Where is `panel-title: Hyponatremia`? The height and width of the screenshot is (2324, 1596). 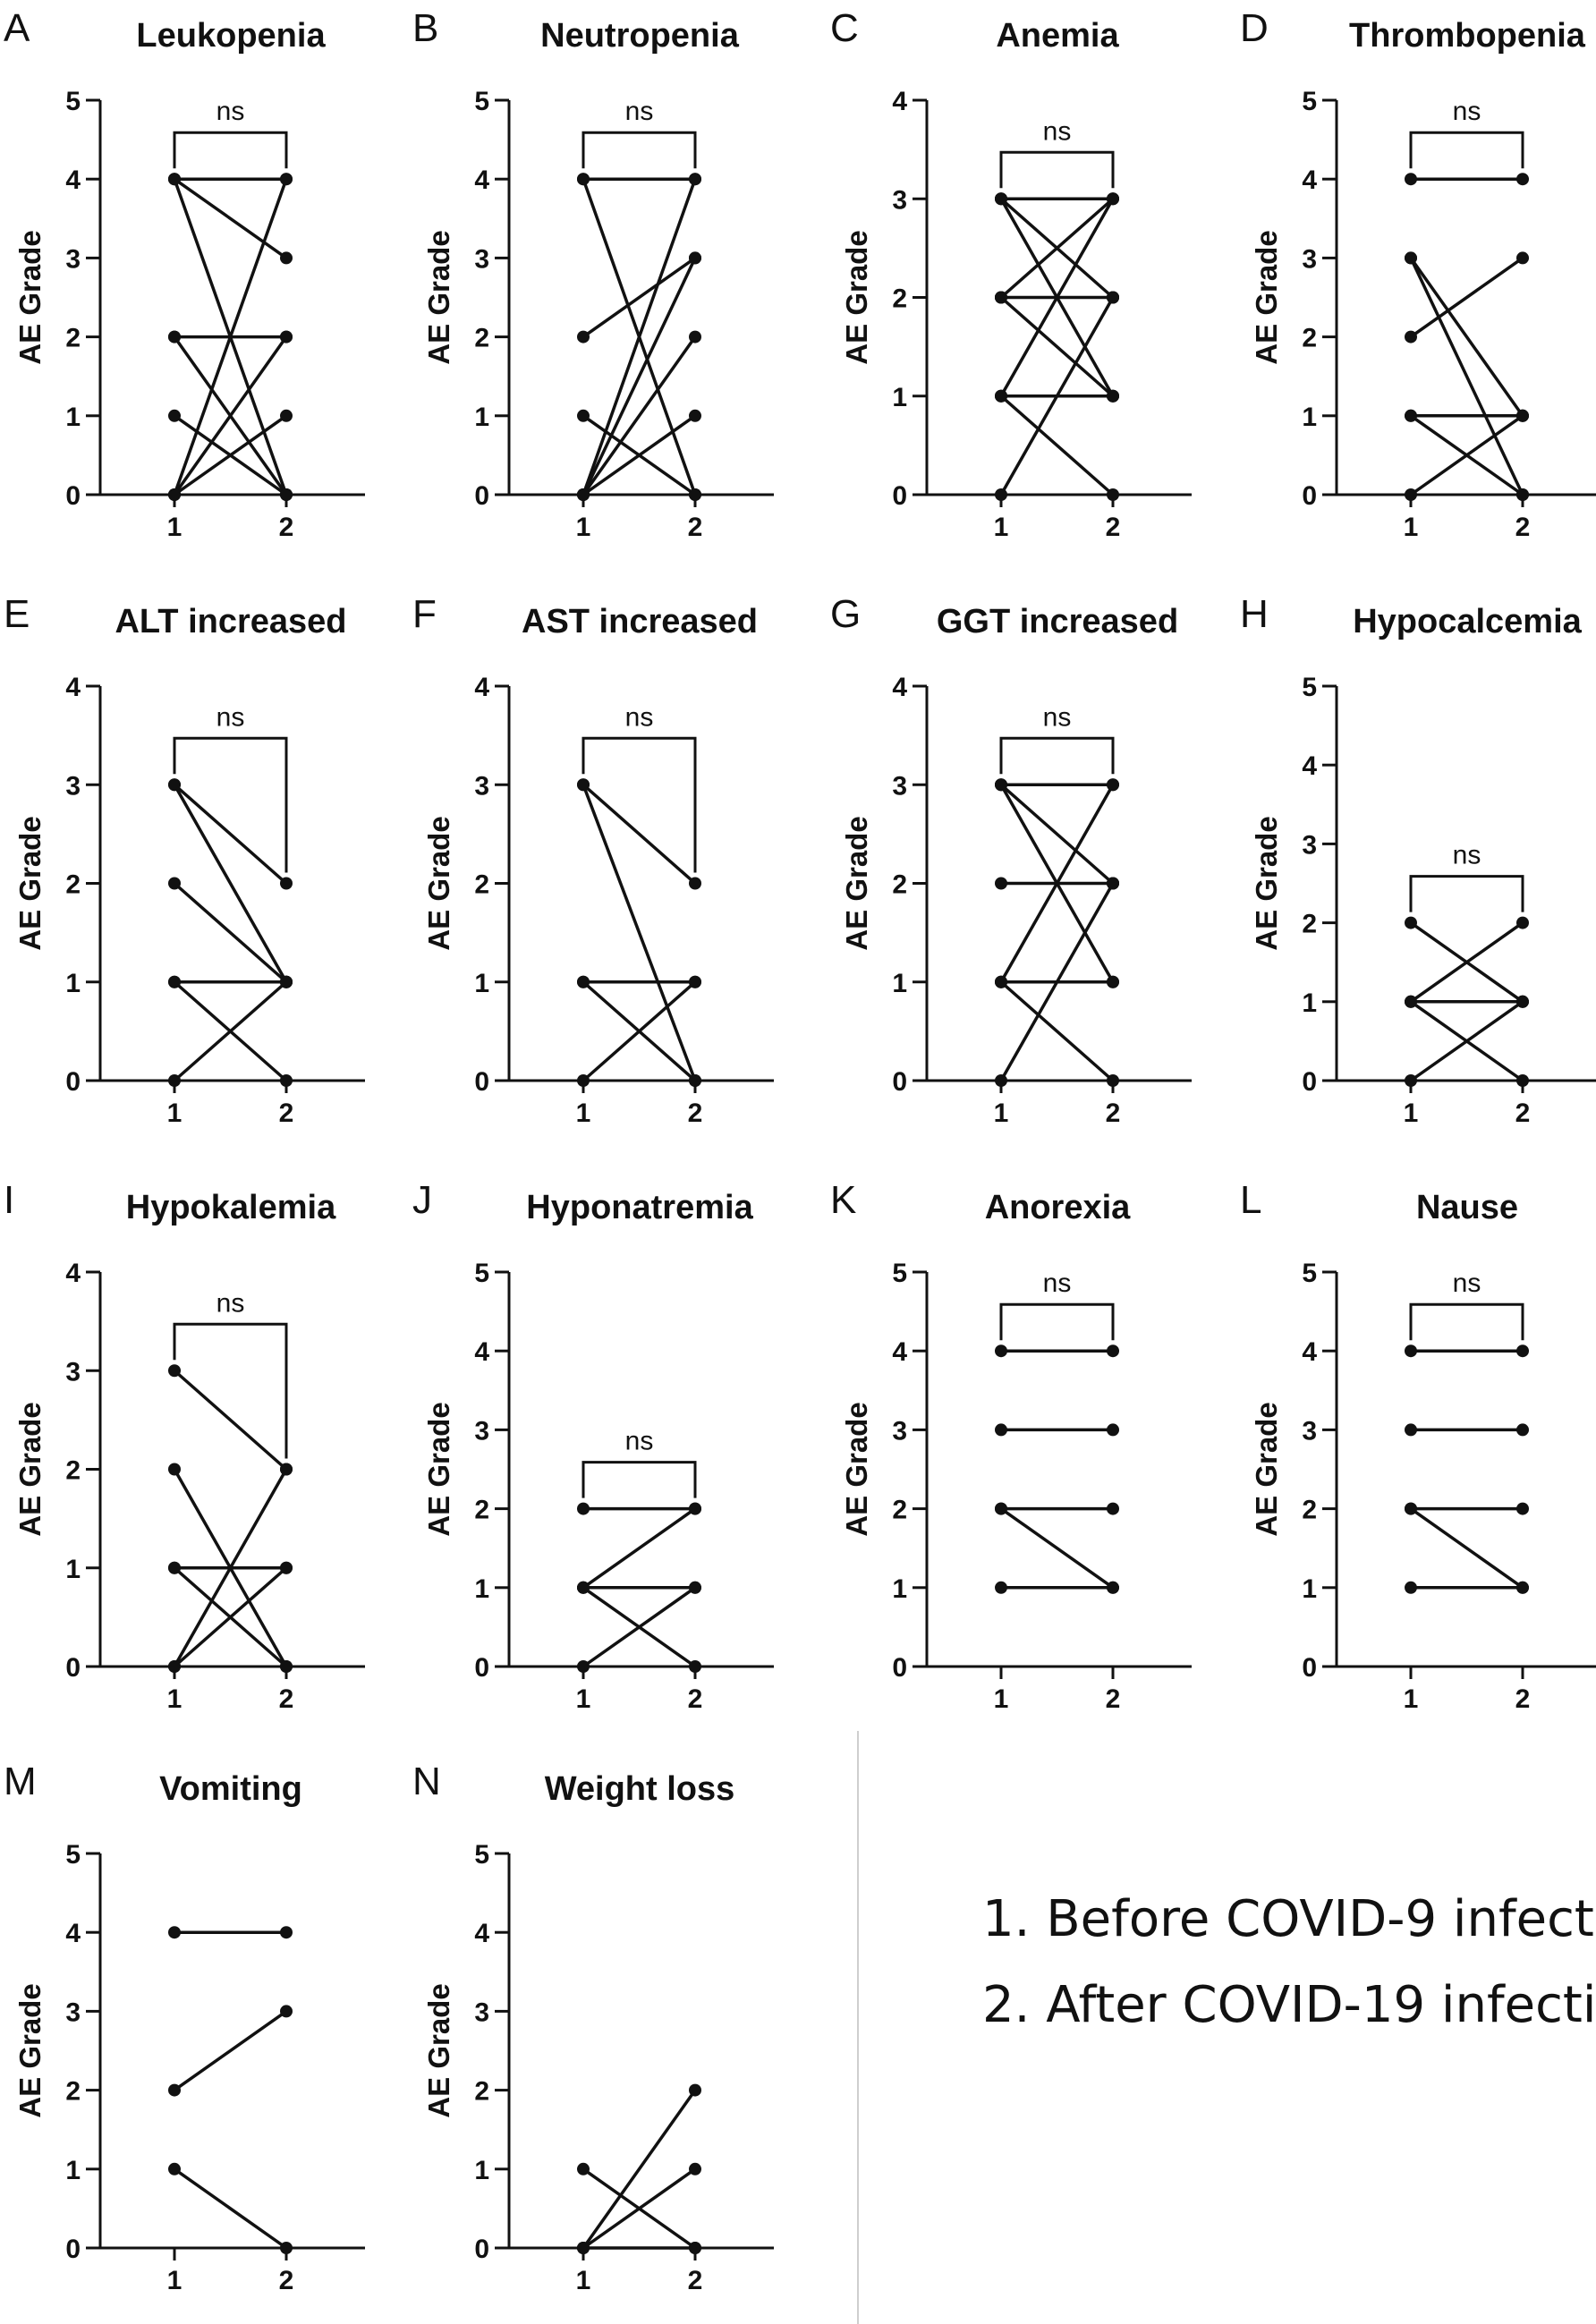 panel-title: Hyponatremia is located at coordinates (639, 1207).